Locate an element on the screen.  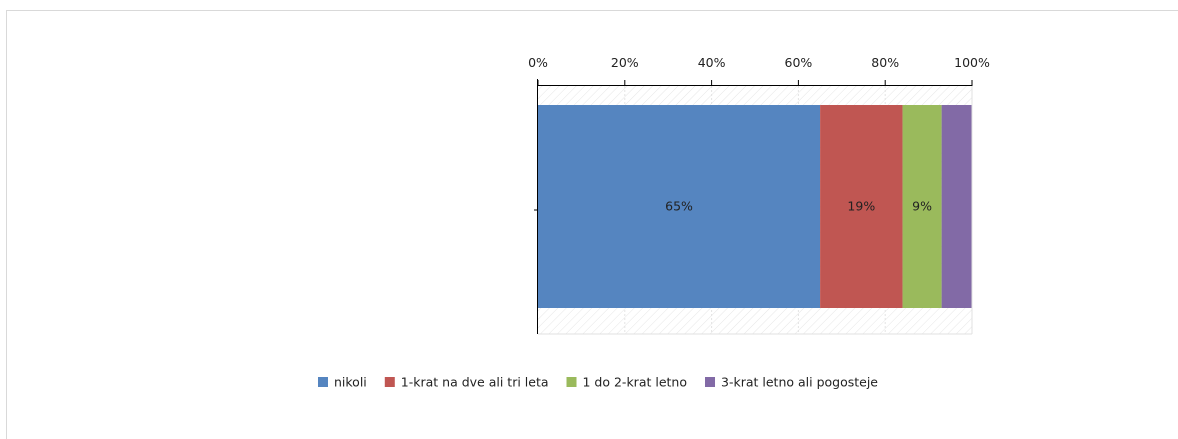
x-tick-label-60: 60% is located at coordinates (799, 62).